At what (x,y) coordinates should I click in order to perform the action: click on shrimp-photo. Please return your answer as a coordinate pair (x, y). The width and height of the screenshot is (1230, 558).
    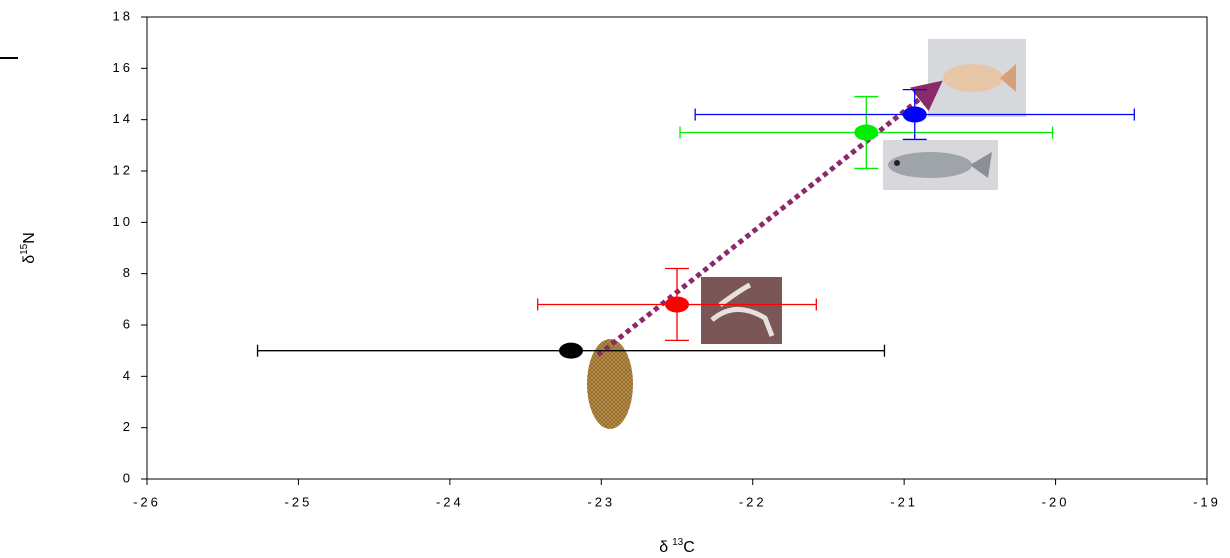
    Looking at the image, I should click on (741, 310).